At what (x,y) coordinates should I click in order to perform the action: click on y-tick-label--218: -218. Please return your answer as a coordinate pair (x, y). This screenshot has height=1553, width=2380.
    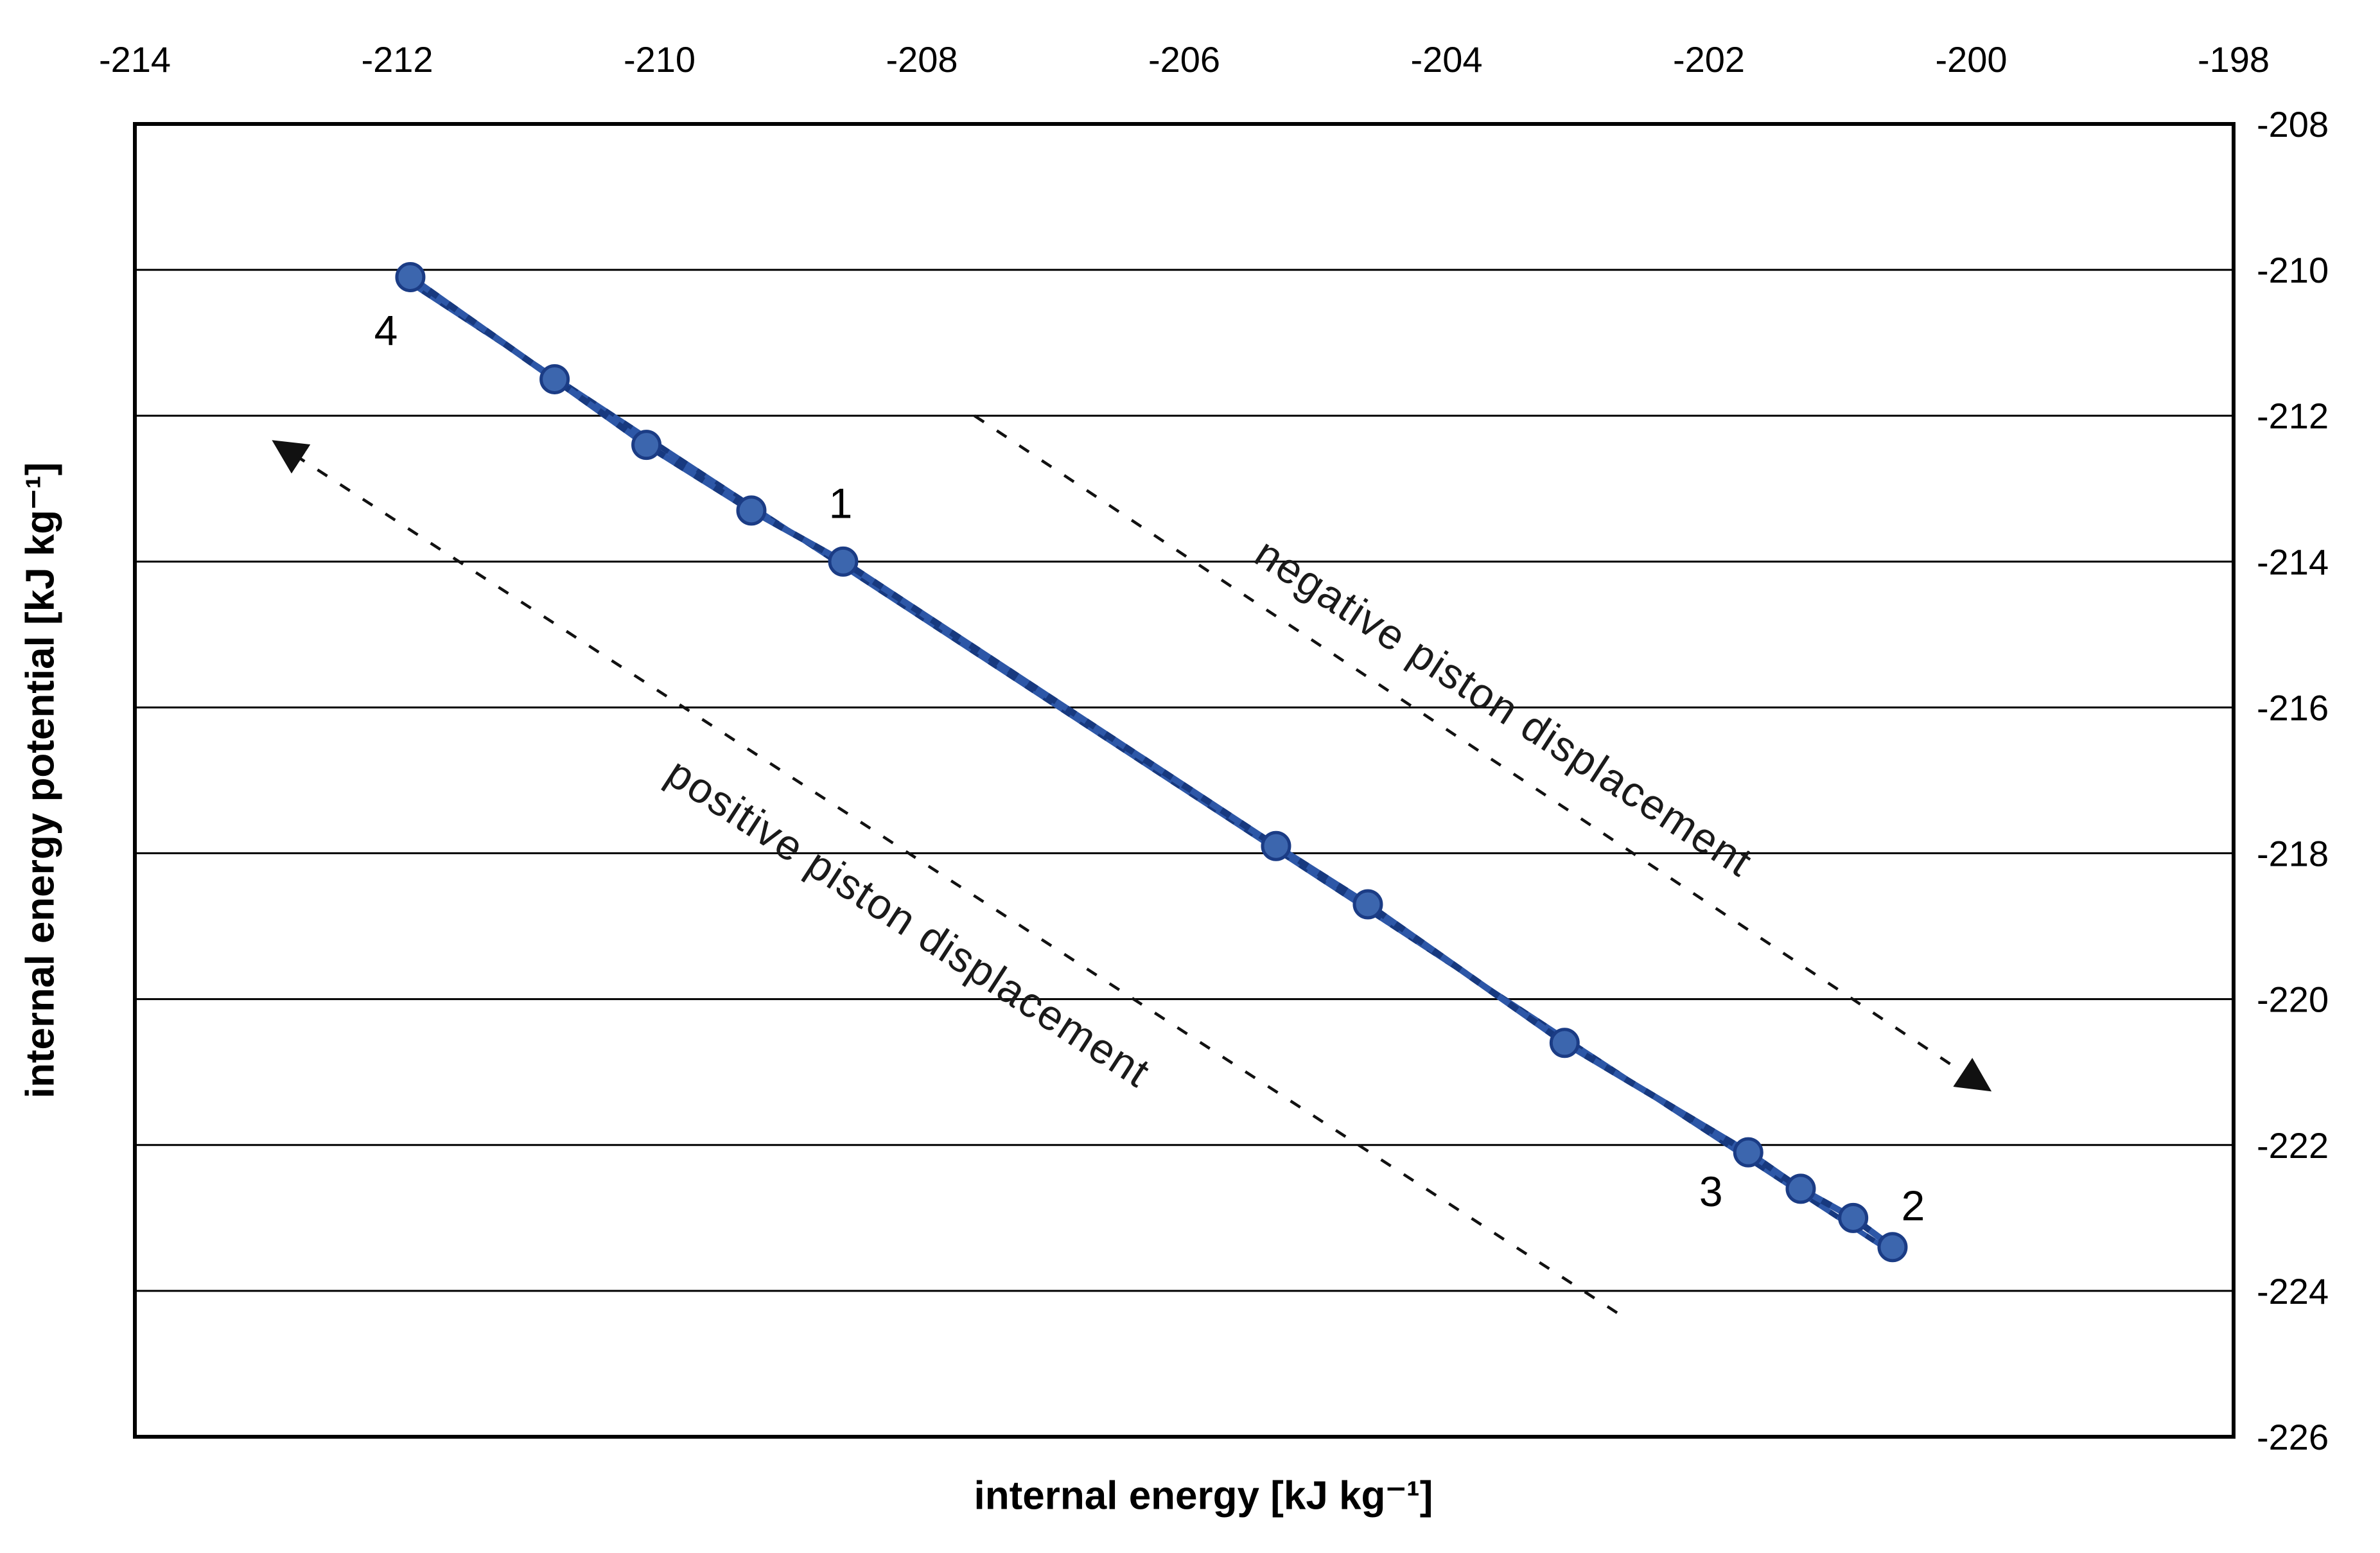
    Looking at the image, I should click on (2293, 854).